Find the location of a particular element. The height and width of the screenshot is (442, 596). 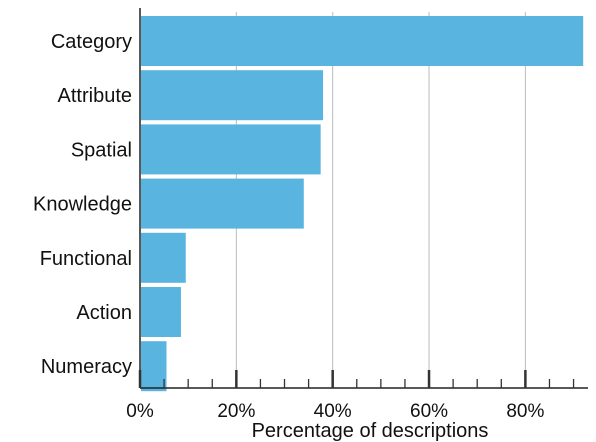

category-label-spatial: Spatial is located at coordinates (101, 150).